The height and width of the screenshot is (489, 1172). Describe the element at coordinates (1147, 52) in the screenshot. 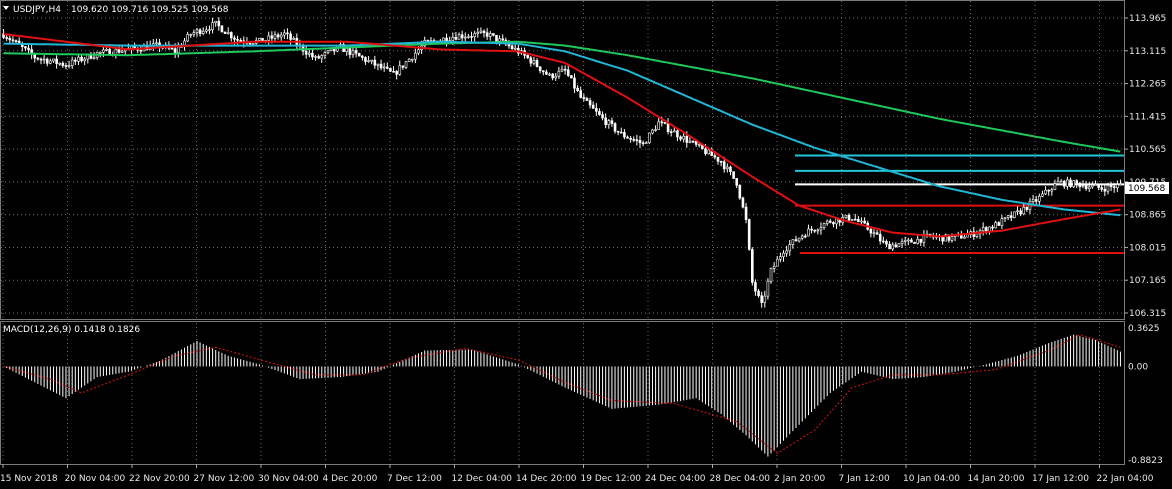

I see `price-tick-label: 113.115` at that location.